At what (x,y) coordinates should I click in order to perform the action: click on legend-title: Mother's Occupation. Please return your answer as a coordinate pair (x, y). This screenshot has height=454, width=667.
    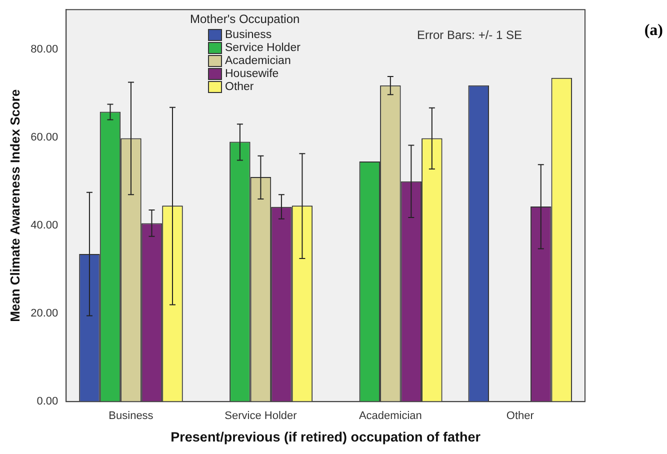
    Looking at the image, I should click on (245, 19).